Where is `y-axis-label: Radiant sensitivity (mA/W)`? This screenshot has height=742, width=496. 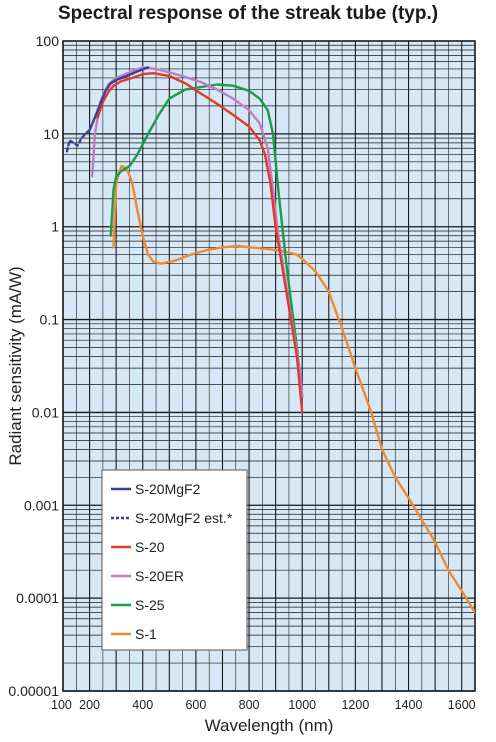 y-axis-label: Radiant sensitivity (mA/W) is located at coordinates (15, 365).